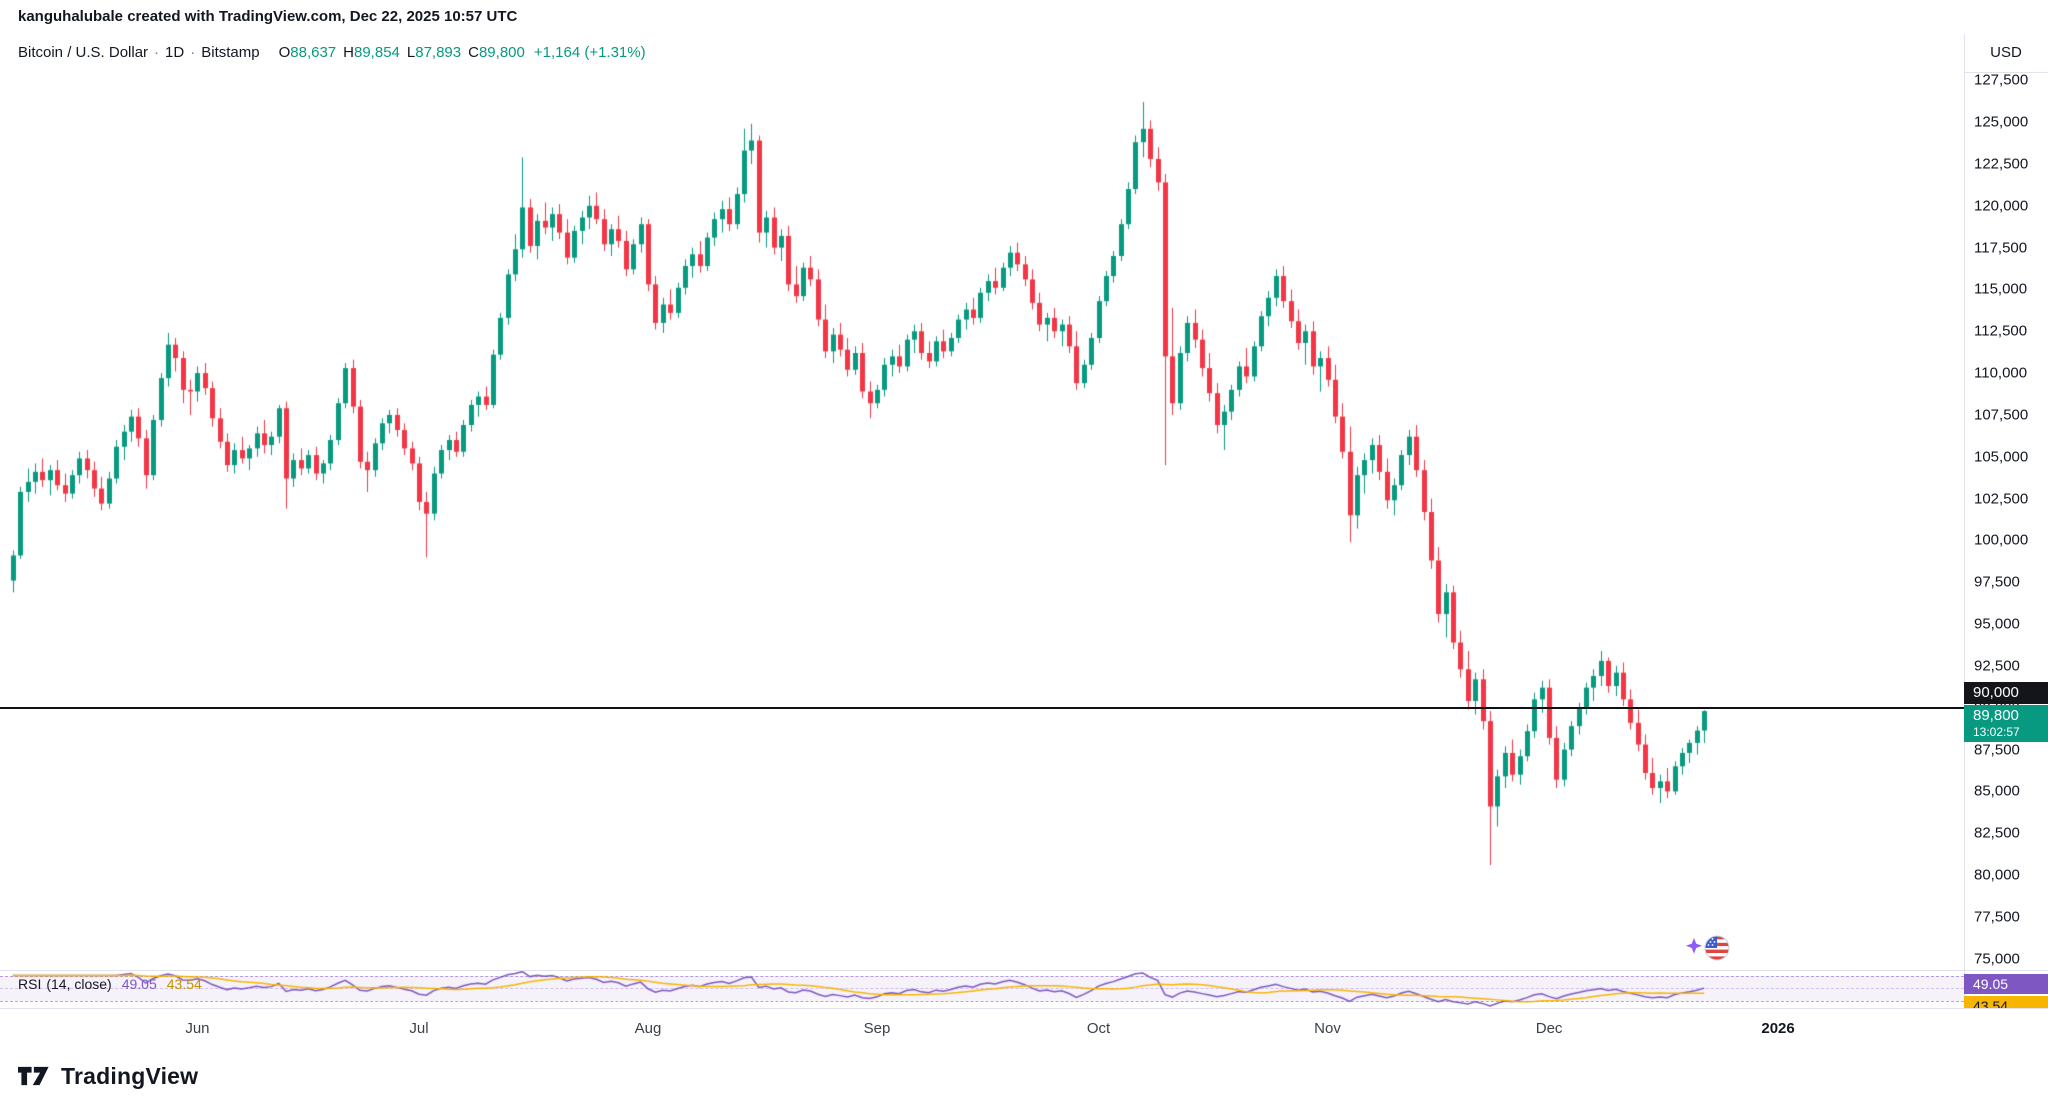  What do you see at coordinates (1710, 951) in the screenshot?
I see `flag-sparkle-icon` at bounding box center [1710, 951].